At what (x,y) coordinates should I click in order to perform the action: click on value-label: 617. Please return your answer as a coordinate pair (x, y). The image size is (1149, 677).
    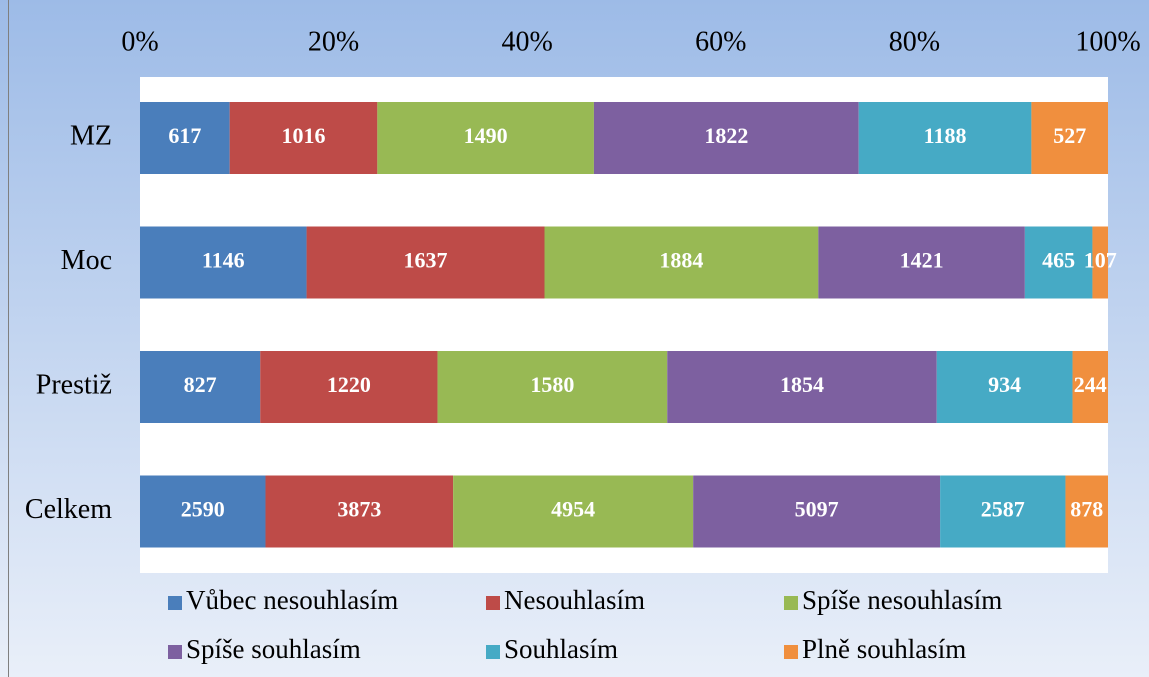
    Looking at the image, I should click on (184, 135).